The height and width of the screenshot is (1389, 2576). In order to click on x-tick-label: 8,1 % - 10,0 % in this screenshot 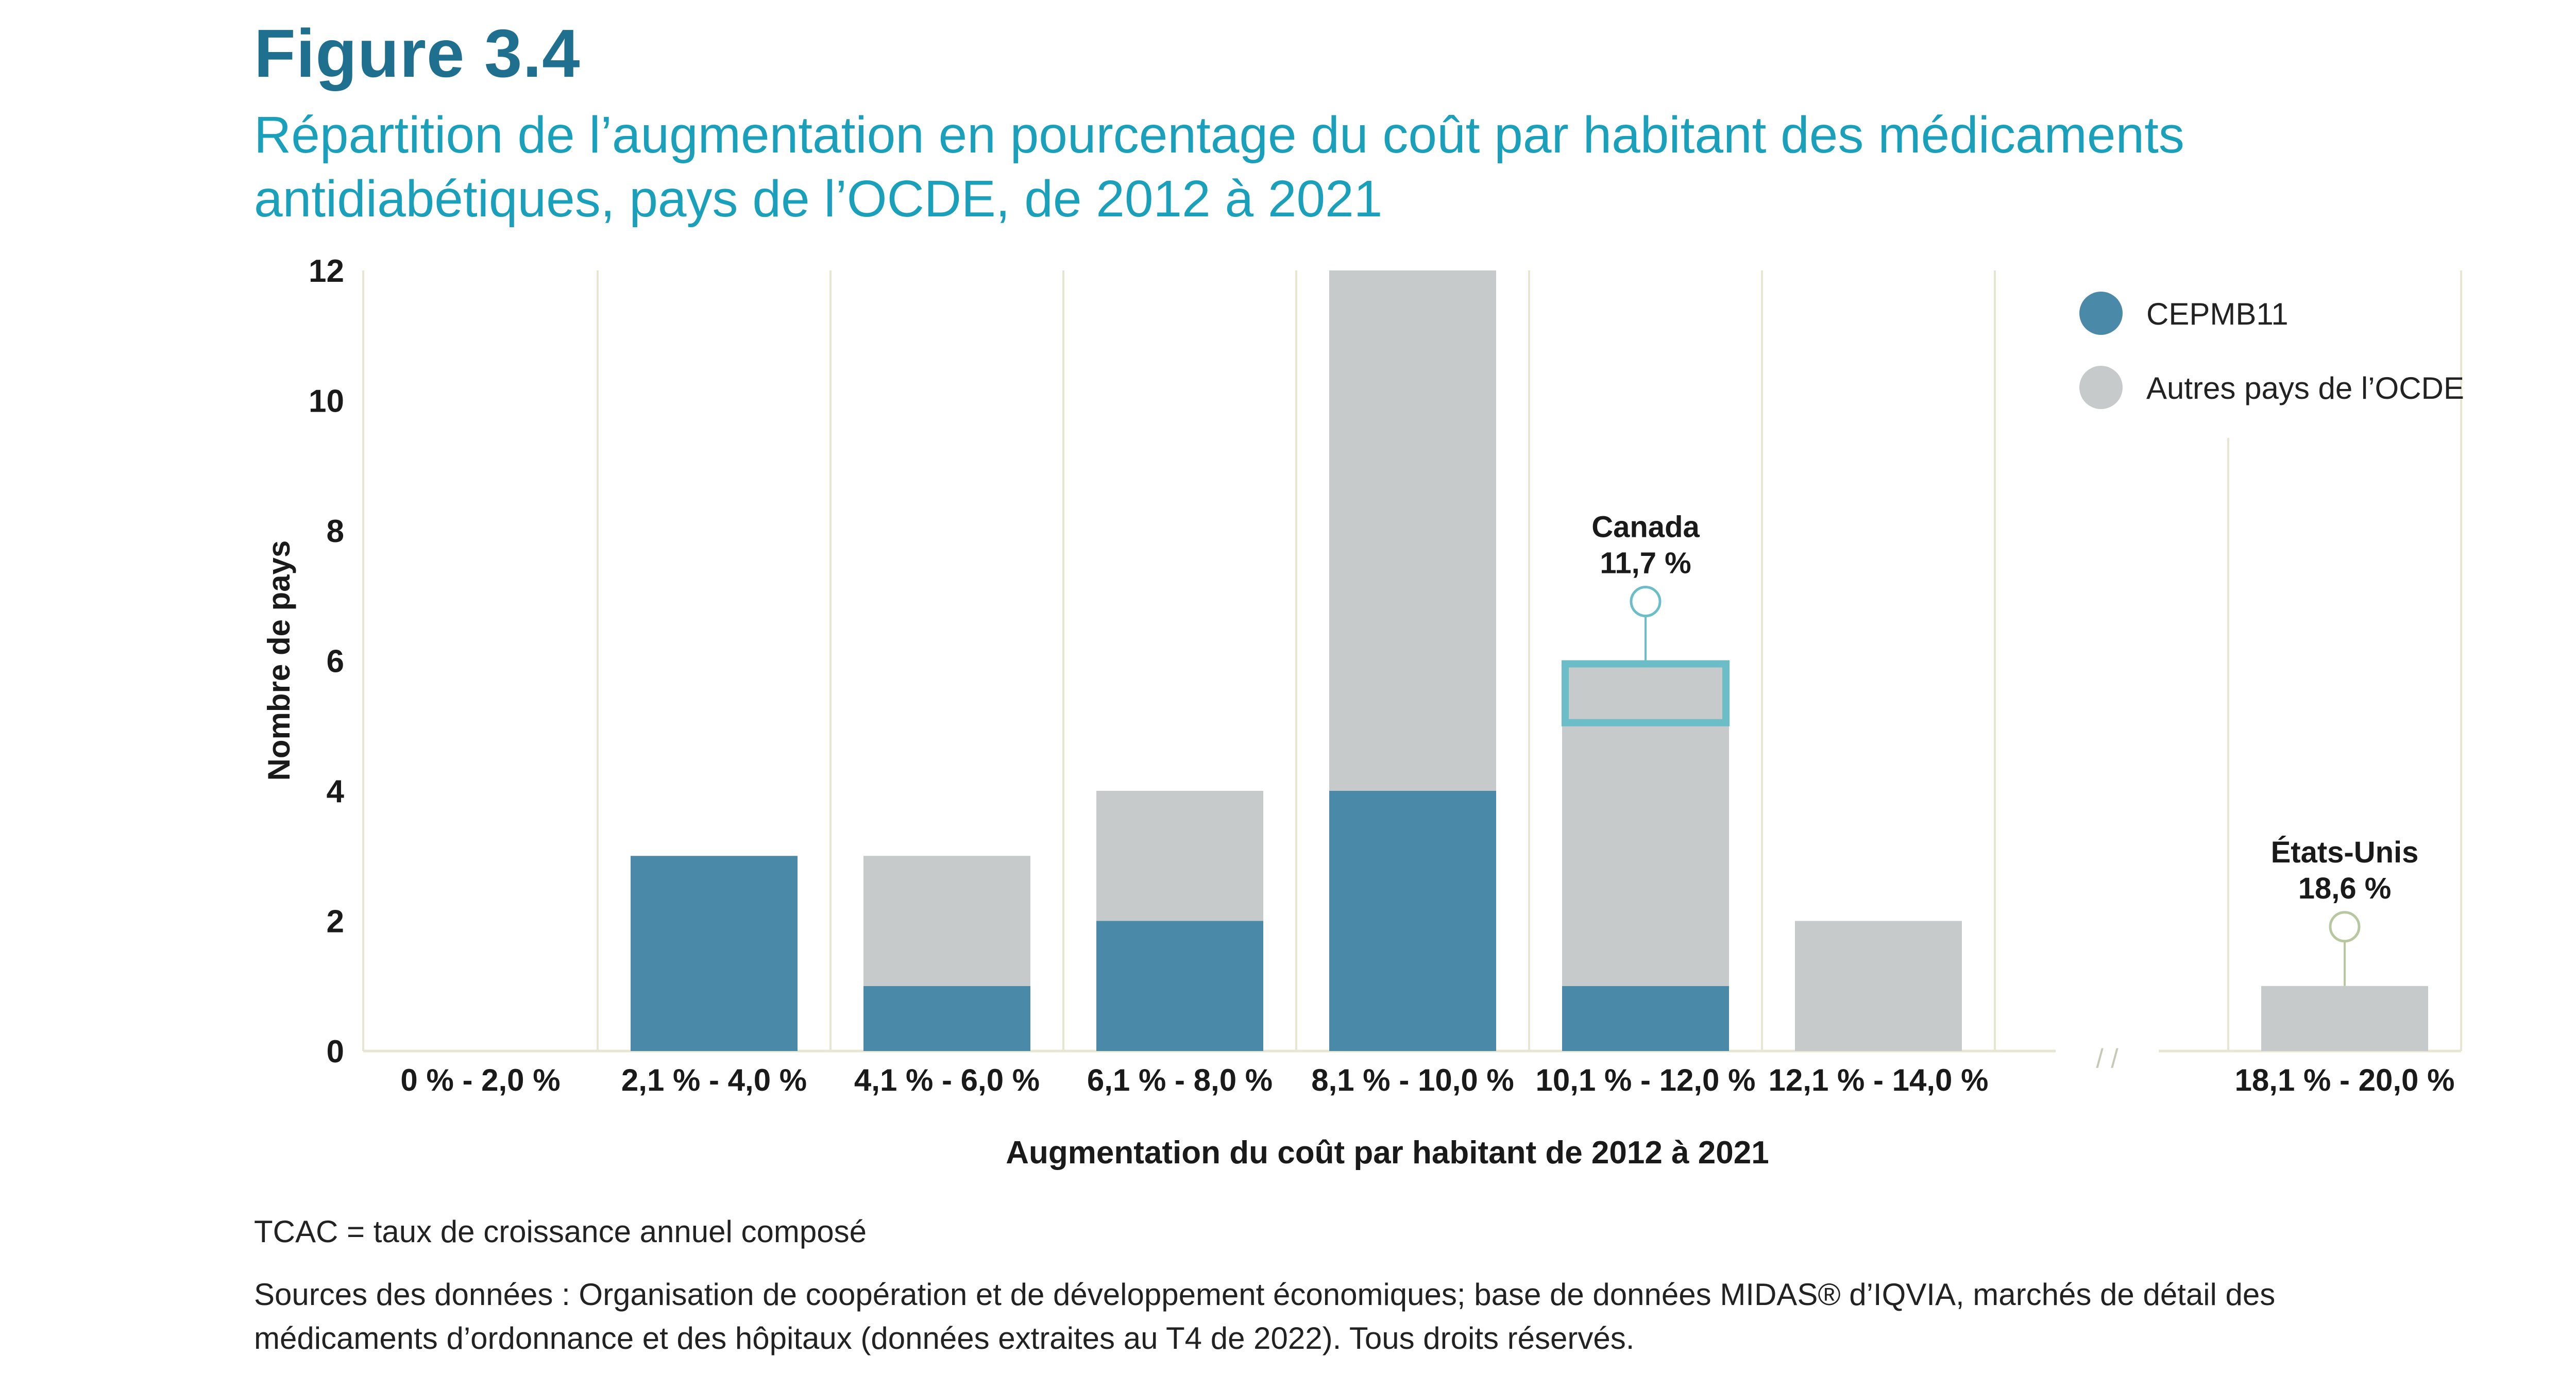, I will do `click(1413, 1080)`.